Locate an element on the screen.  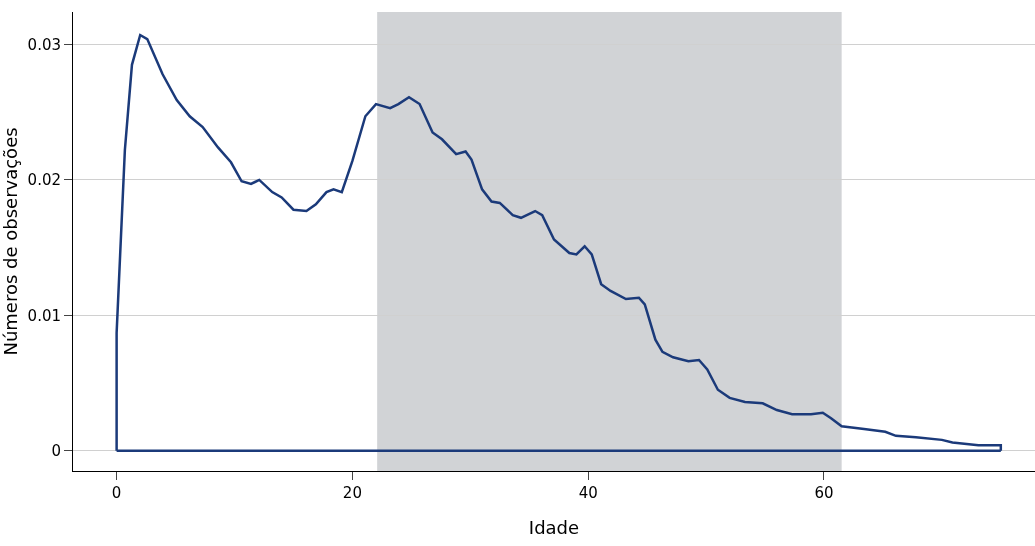
y-axis-title: Números de observações is located at coordinates (10, 241).